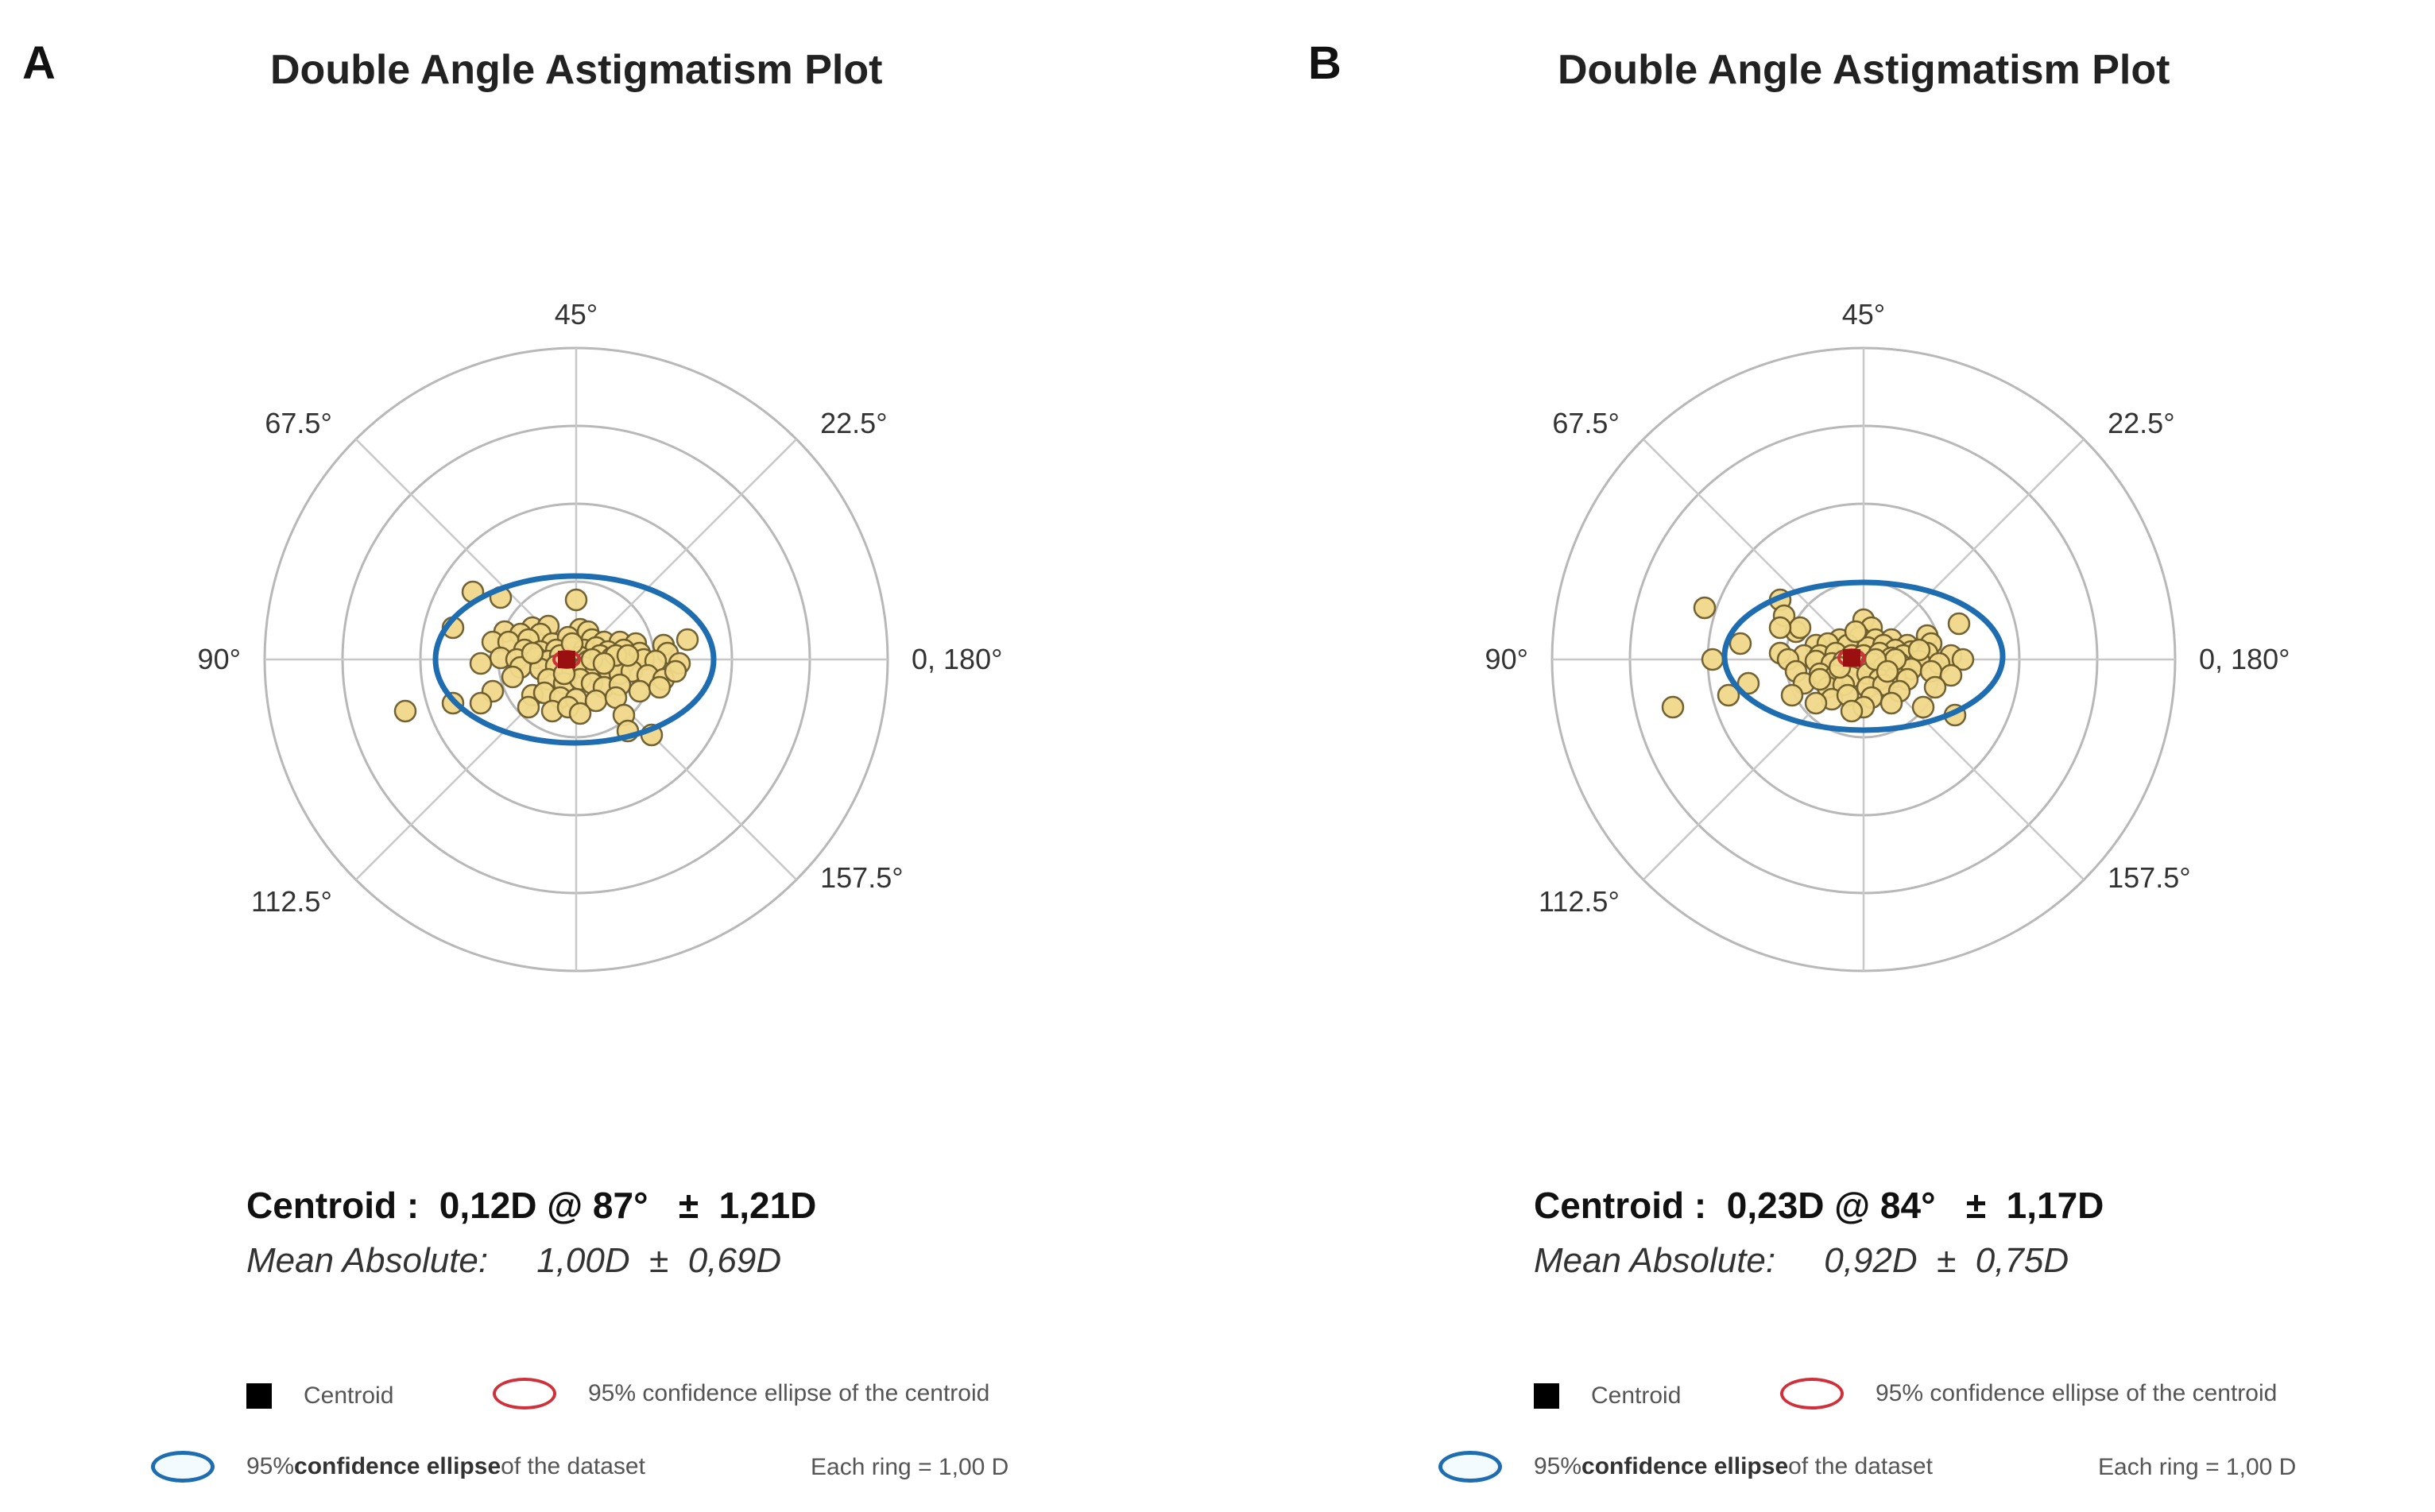 The image size is (2435, 1512). I want to click on panel-letter: B, so click(1324, 63).